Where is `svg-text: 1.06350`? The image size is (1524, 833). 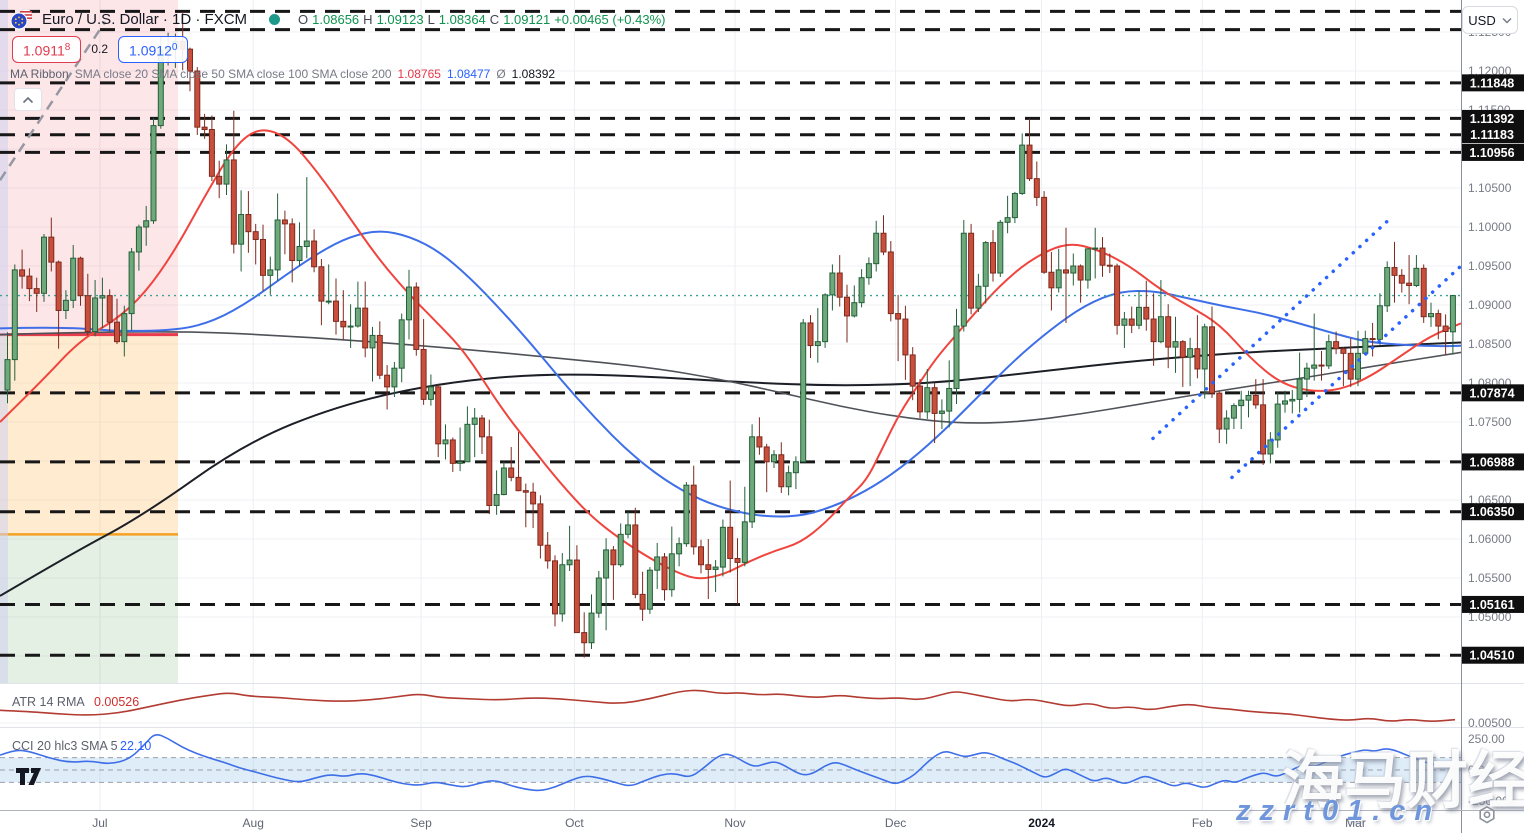
svg-text: 1.06350 is located at coordinates (1491, 512).